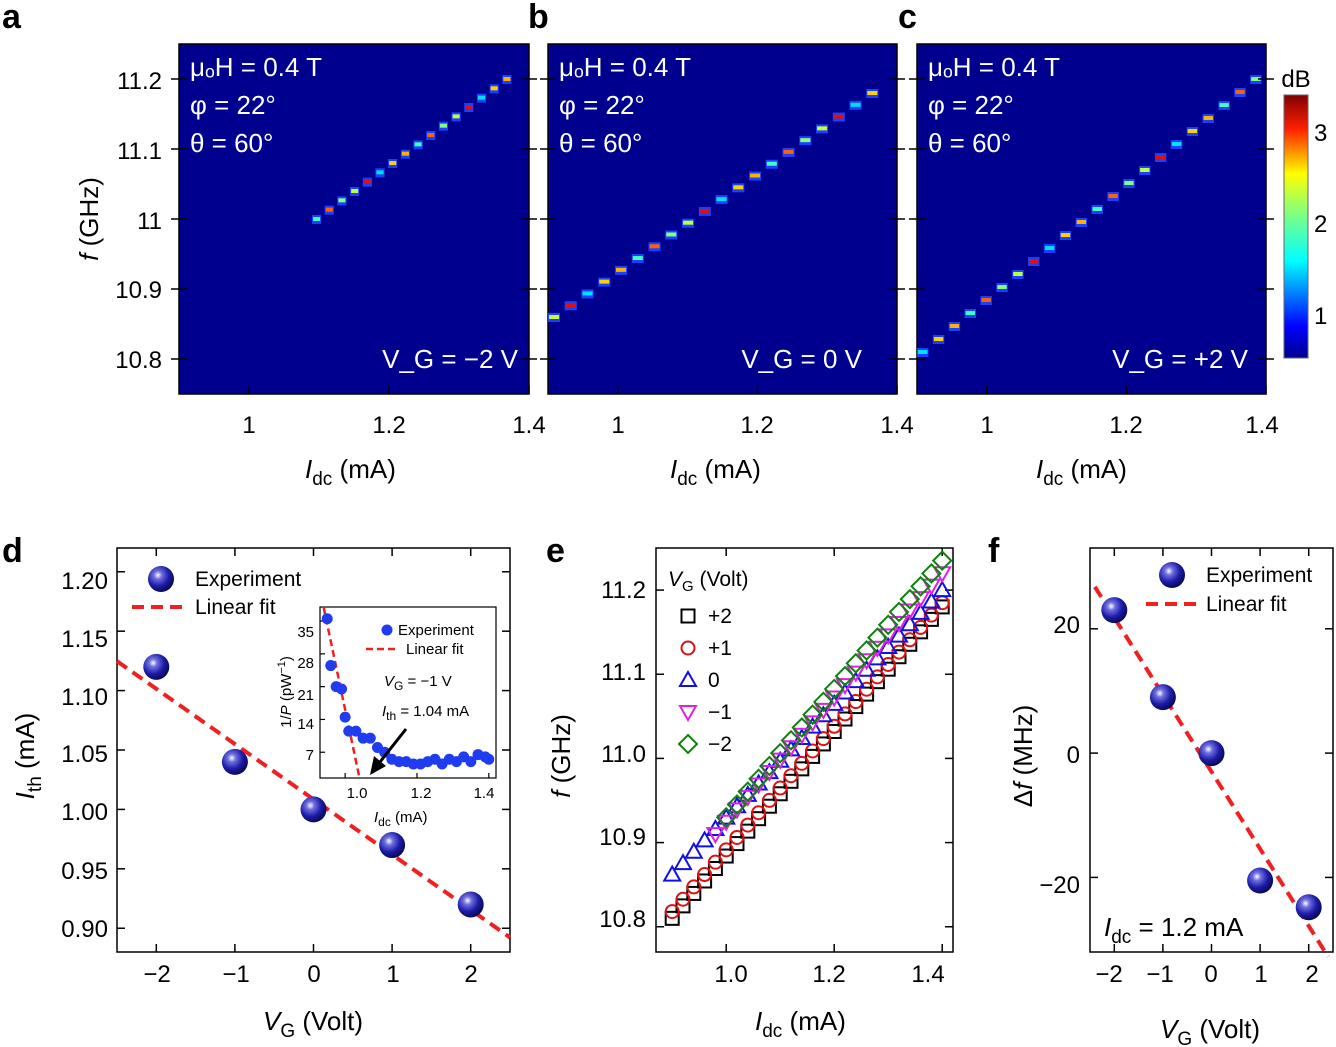 The width and height of the screenshot is (1336, 1047). Describe the element at coordinates (470, 974) in the screenshot. I see `plot-d-xtick-5: 2` at that location.